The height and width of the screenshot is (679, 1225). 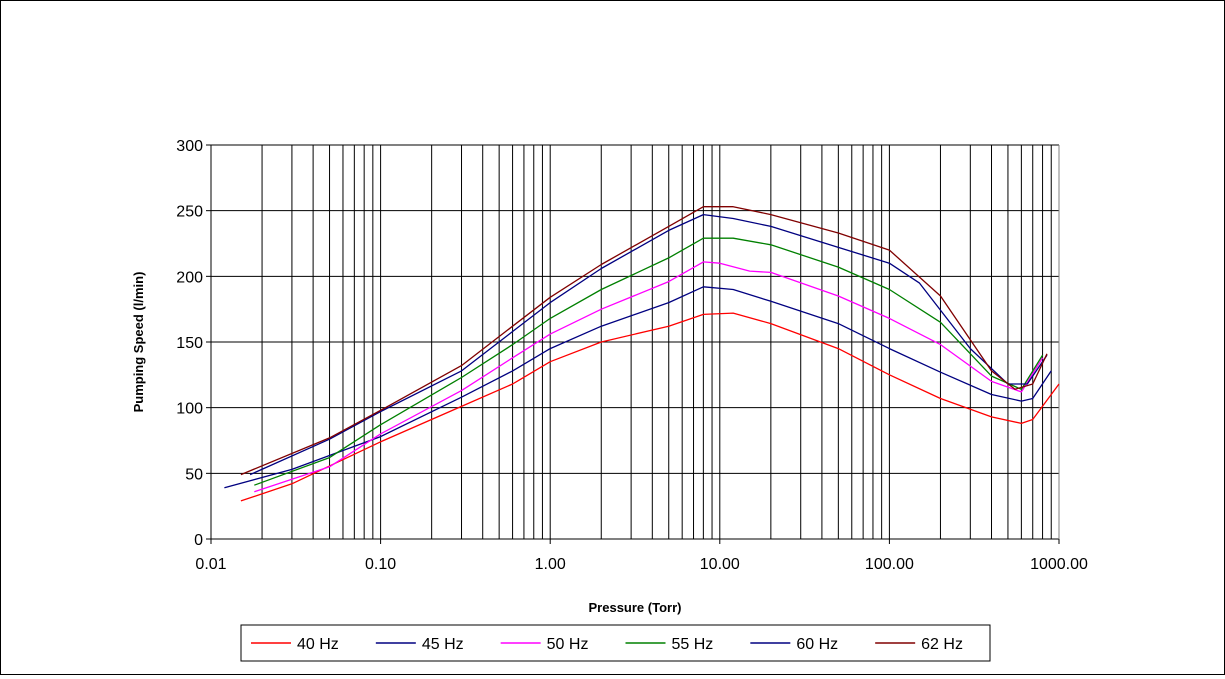 What do you see at coordinates (568, 644) in the screenshot?
I see `legend-label: 50 Hz` at bounding box center [568, 644].